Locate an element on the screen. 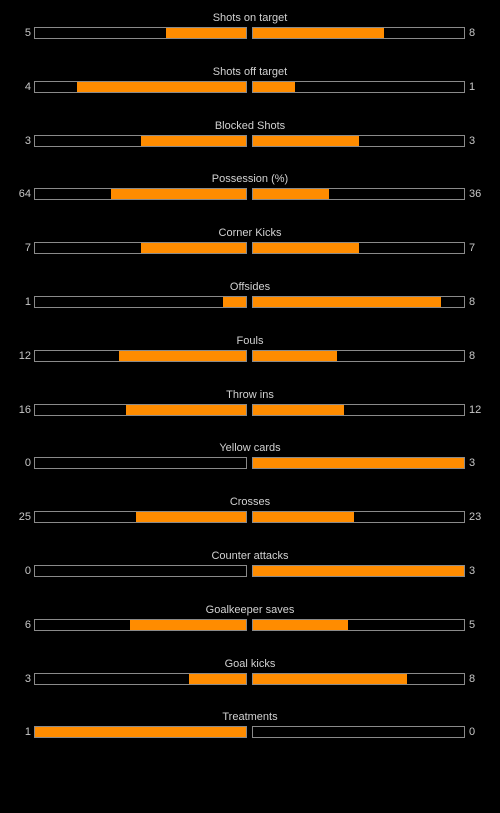  away-value: 12 is located at coordinates (475, 409).